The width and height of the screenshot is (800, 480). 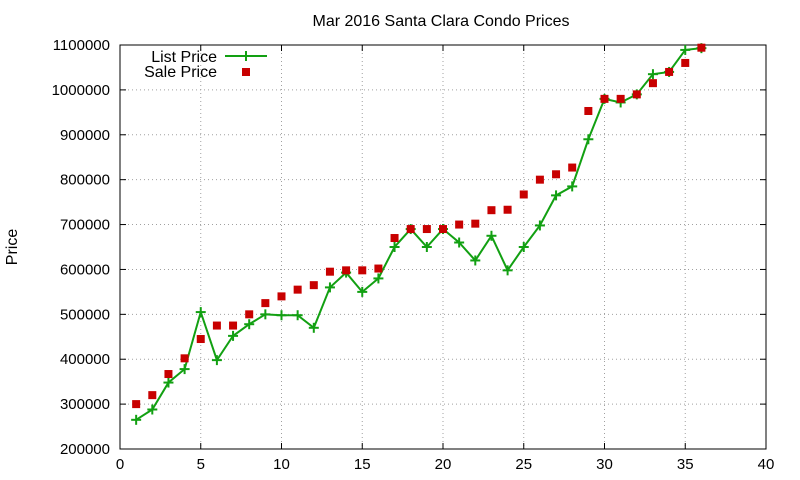 What do you see at coordinates (85, 449) in the screenshot?
I see `y-tick-label: 200000` at bounding box center [85, 449].